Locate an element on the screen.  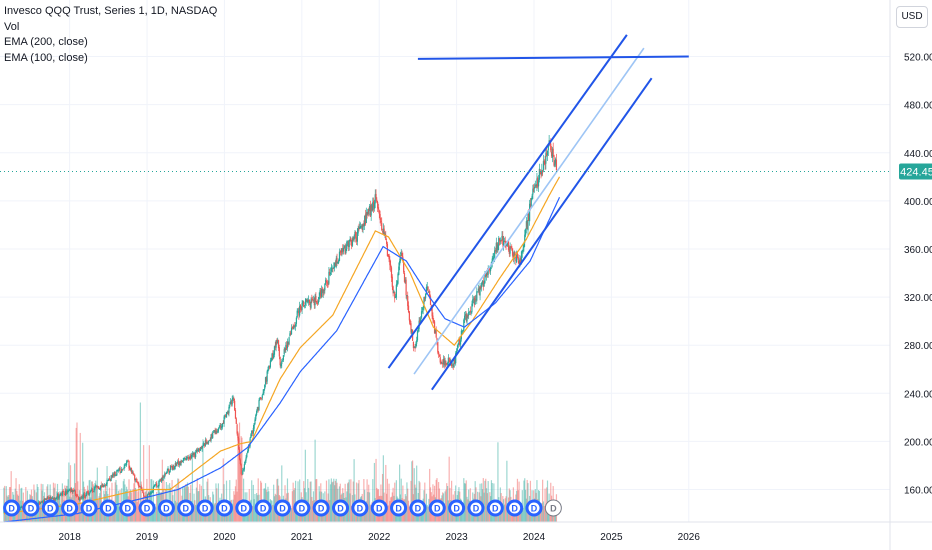
dividend-circle-inner is located at coordinates (70, 508).